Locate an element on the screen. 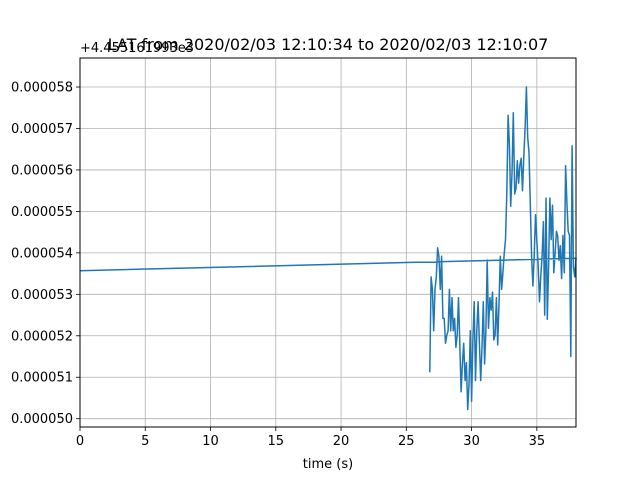  x-tick-label: 20 is located at coordinates (341, 441).